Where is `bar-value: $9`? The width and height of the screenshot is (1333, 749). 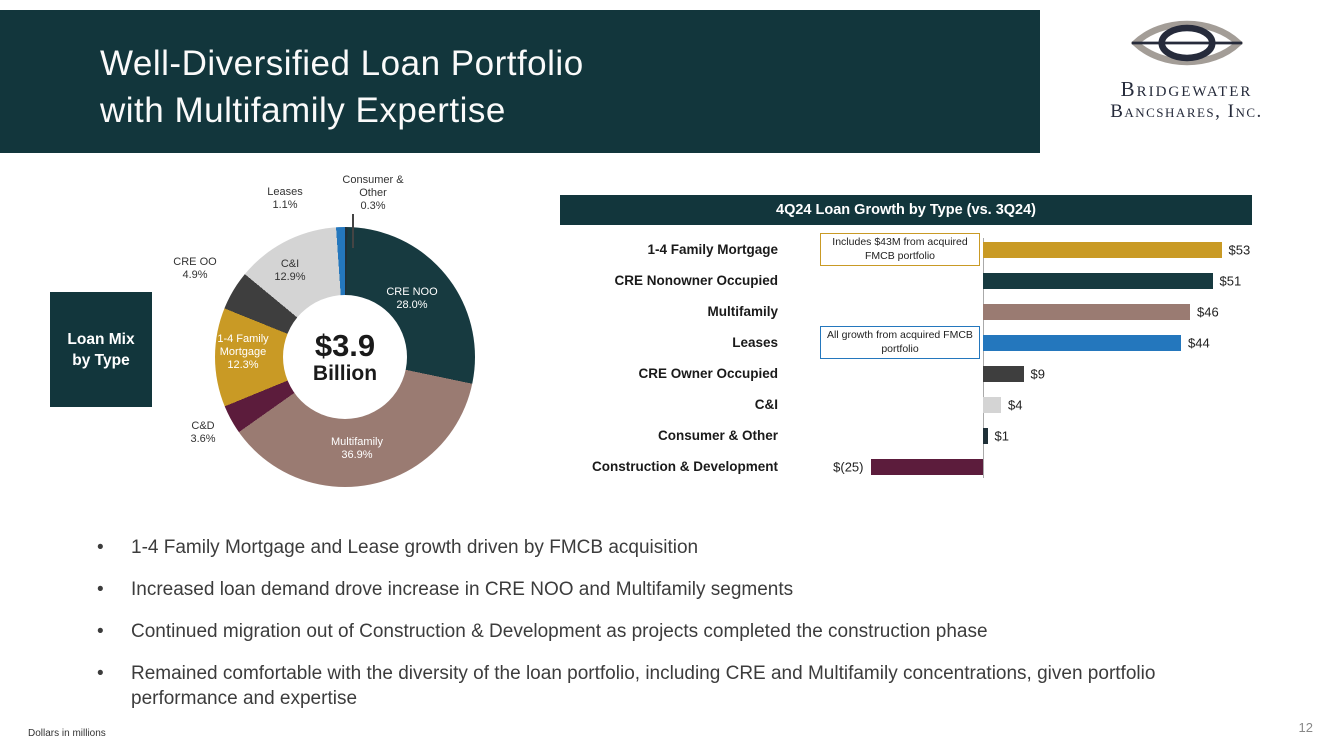 bar-value: $9 is located at coordinates (1037, 373).